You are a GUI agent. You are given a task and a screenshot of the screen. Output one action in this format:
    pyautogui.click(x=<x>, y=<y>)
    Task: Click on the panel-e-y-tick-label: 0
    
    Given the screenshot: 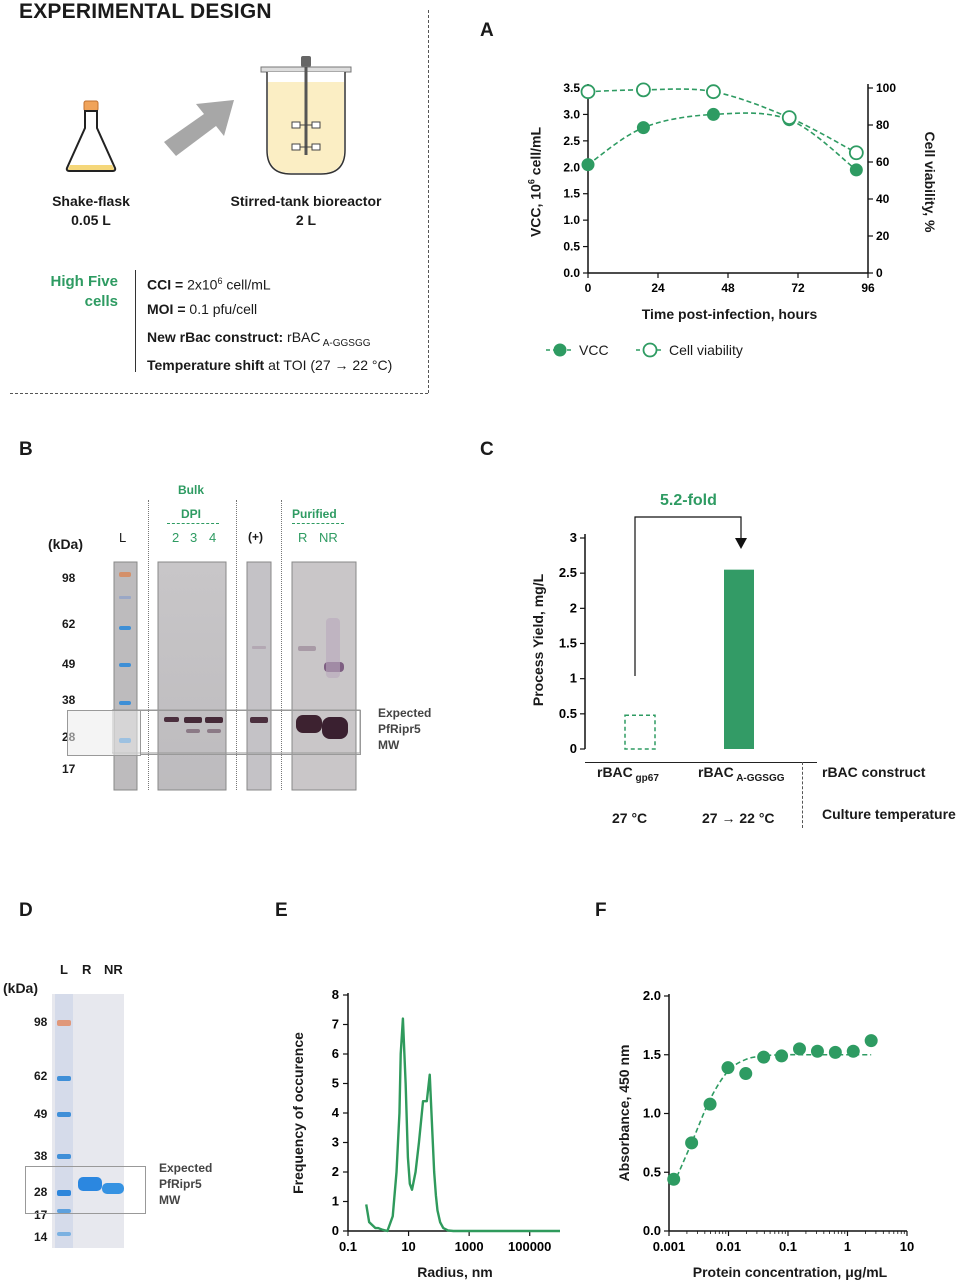 What is the action you would take?
    pyautogui.click(x=335, y=1230)
    